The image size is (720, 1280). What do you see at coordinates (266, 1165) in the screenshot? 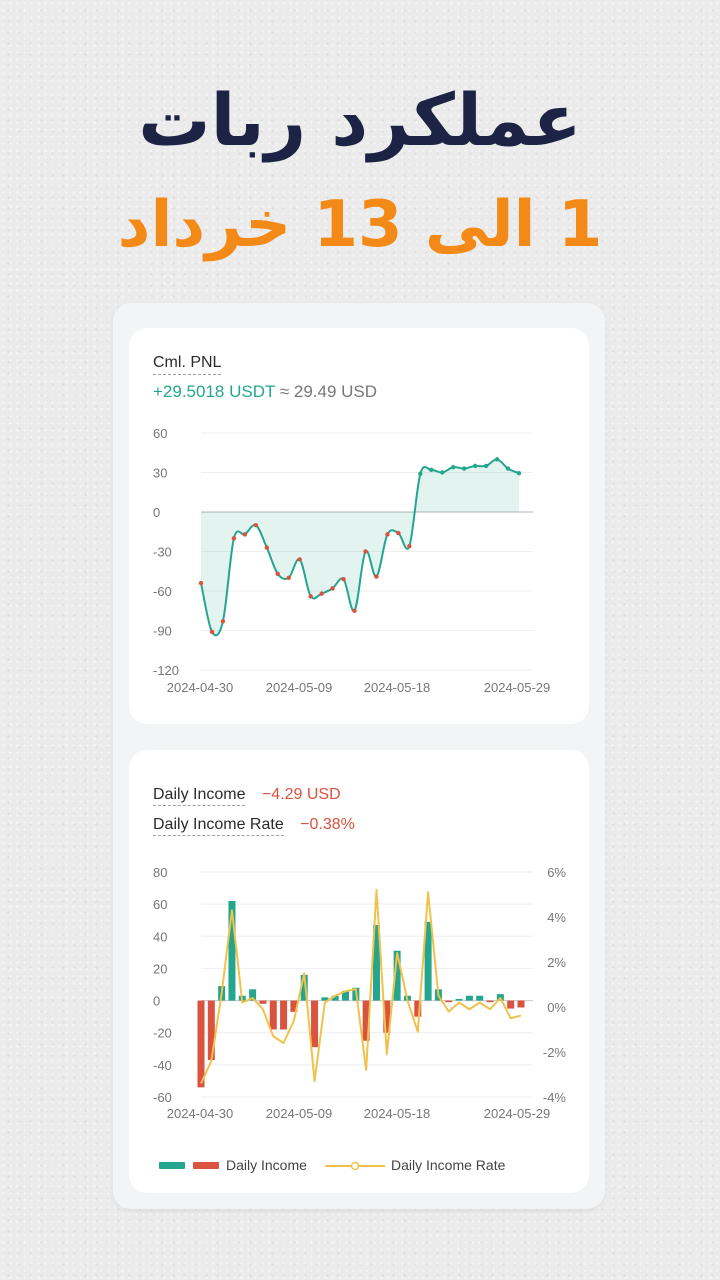
I see `legend-income-label: Daily Income` at bounding box center [266, 1165].